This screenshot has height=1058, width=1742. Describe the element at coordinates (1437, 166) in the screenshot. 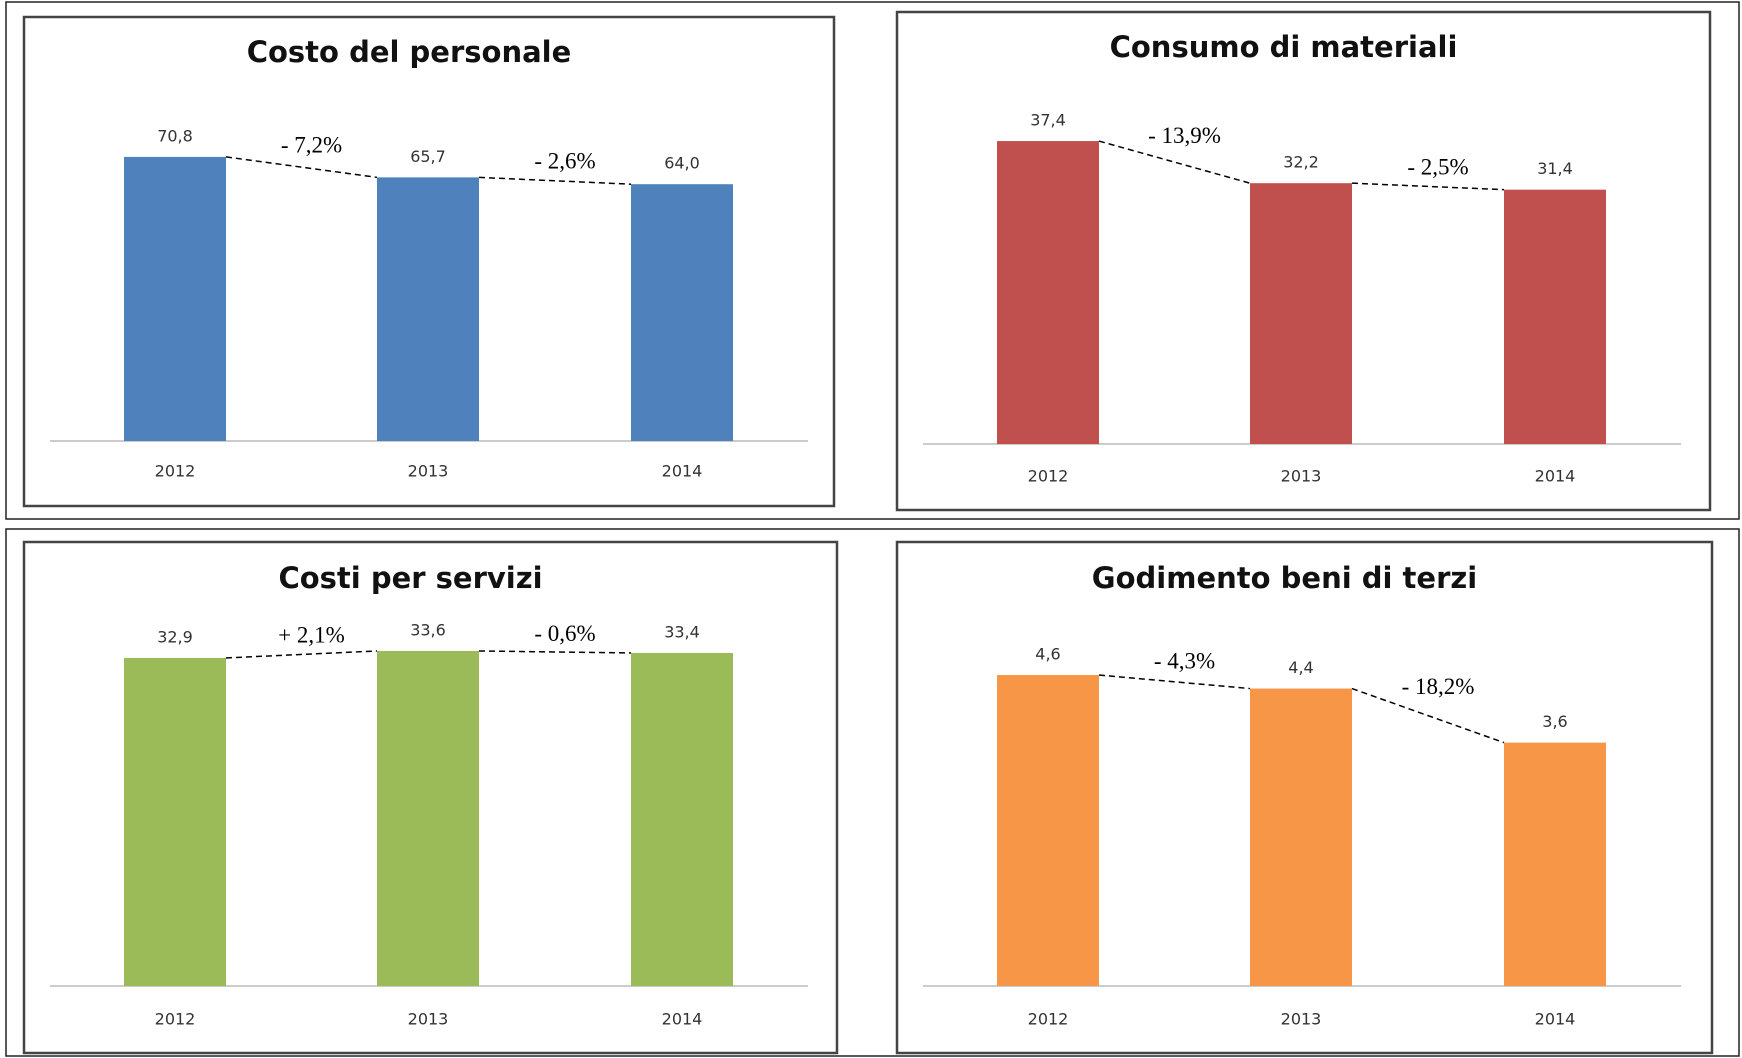

I see `change-annotation: - 2,5%` at that location.